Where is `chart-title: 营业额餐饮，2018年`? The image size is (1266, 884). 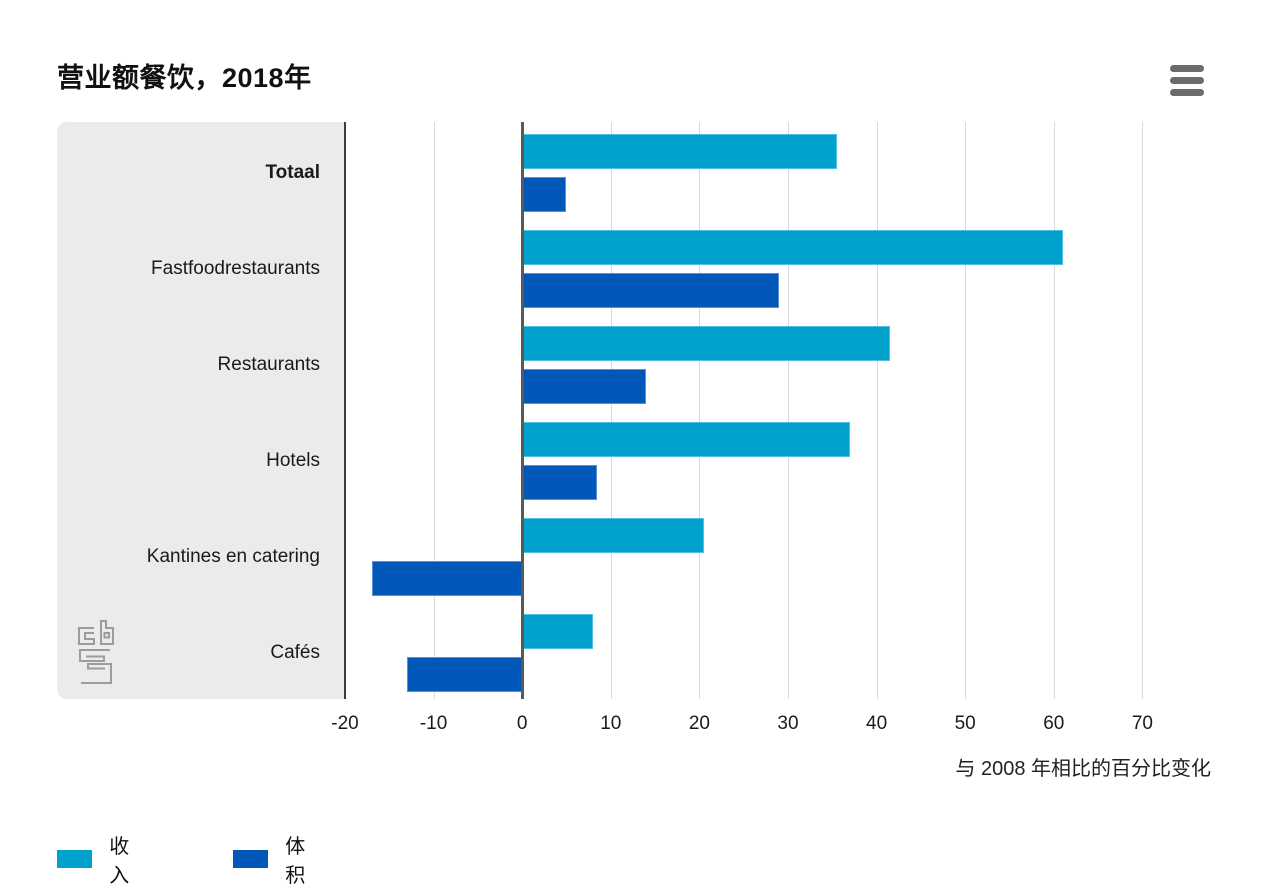
chart-title: 营业额餐饮，2018年 is located at coordinates (184, 78).